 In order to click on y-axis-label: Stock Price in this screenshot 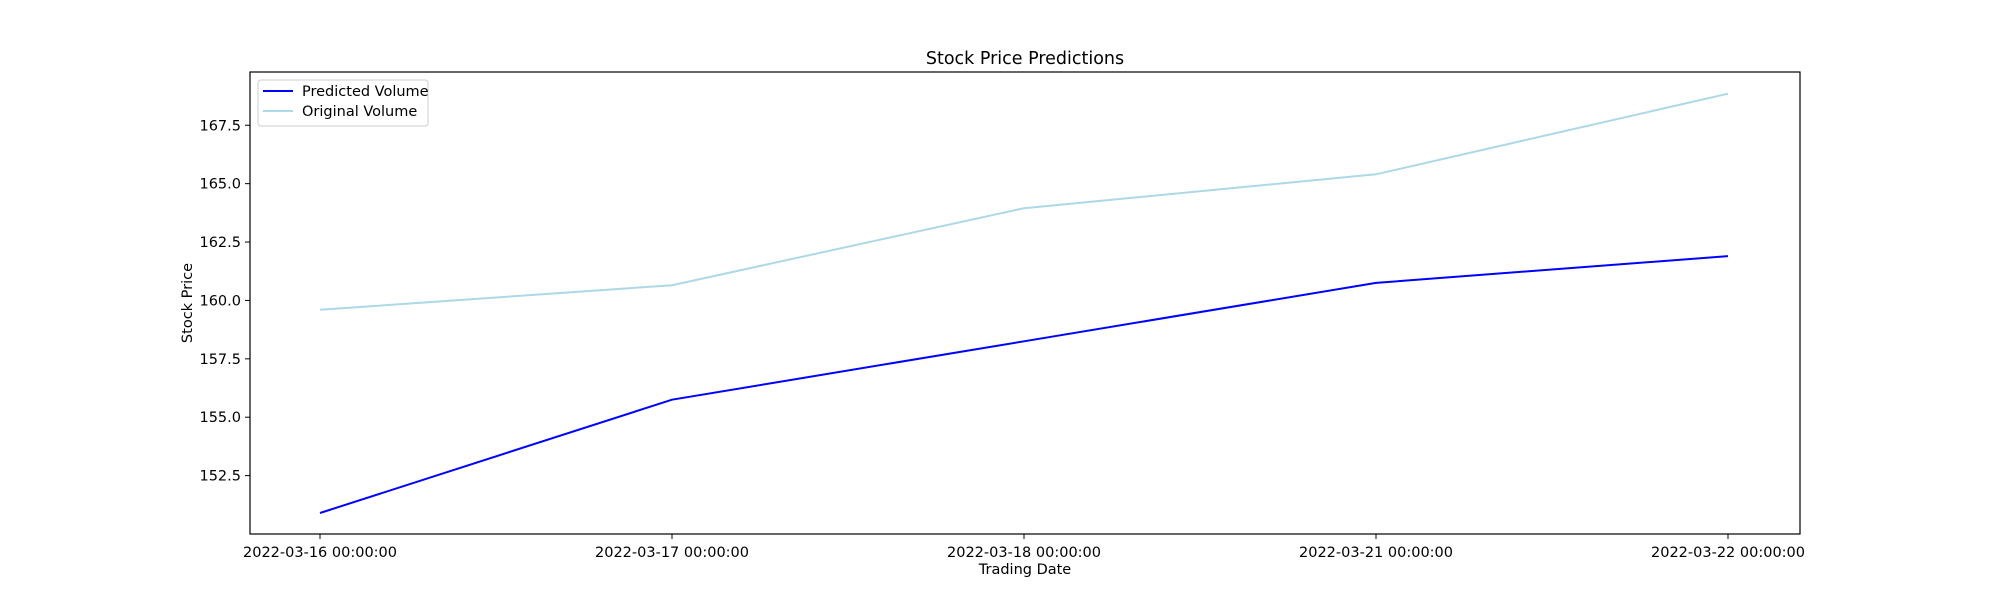, I will do `click(188, 303)`.